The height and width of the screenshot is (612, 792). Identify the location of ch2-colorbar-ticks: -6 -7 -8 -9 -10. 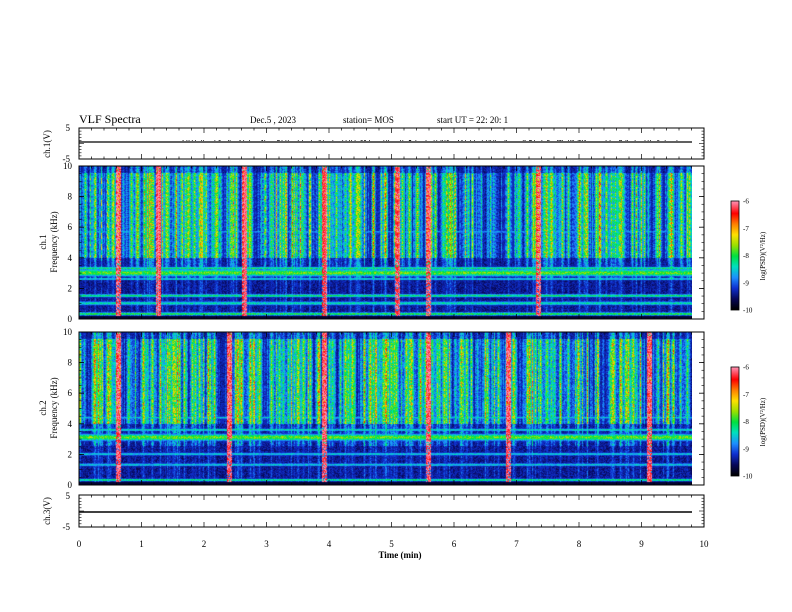
(748, 422).